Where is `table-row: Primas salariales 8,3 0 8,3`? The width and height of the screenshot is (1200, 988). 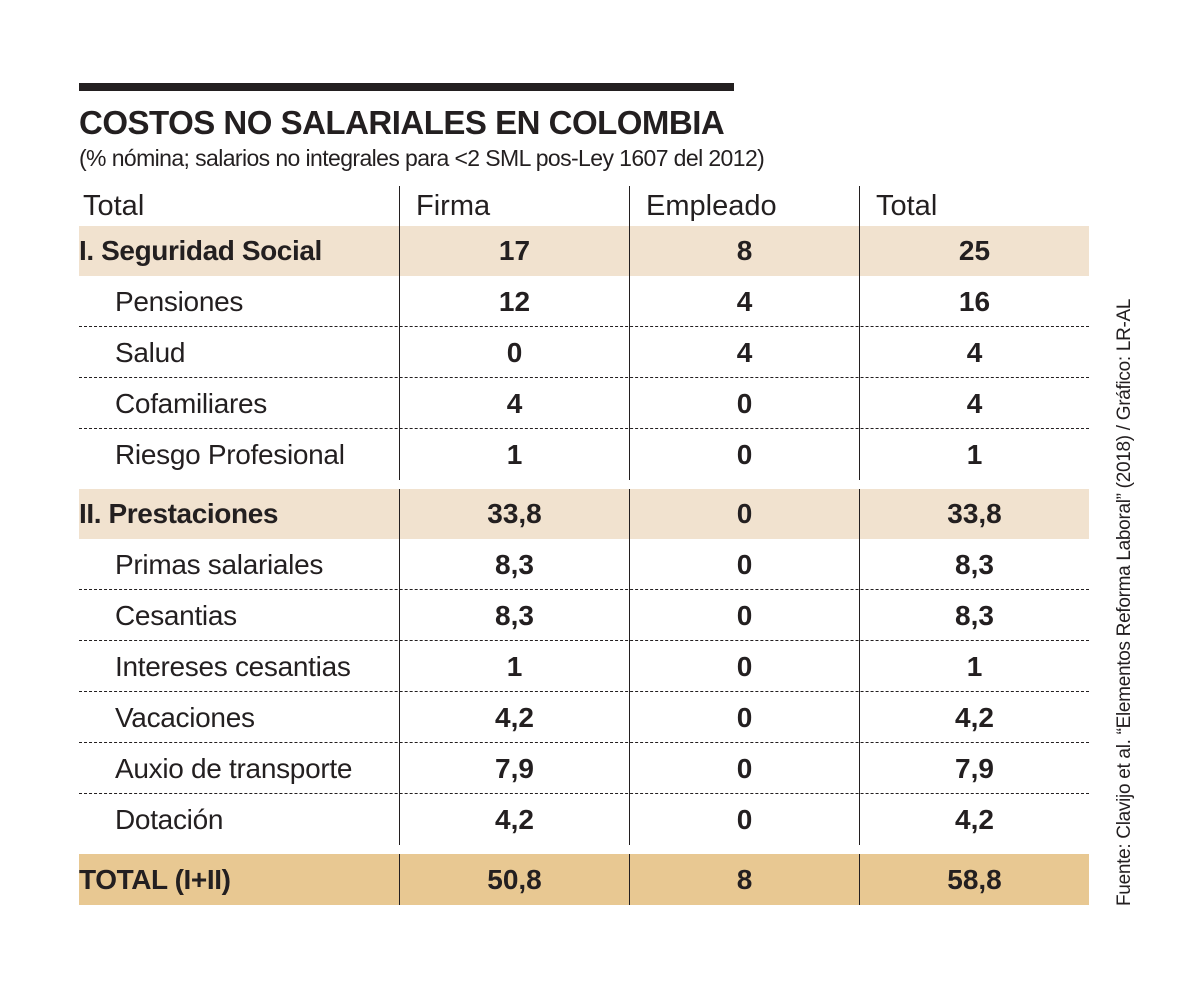 table-row: Primas salariales 8,3 0 8,3 is located at coordinates (584, 564).